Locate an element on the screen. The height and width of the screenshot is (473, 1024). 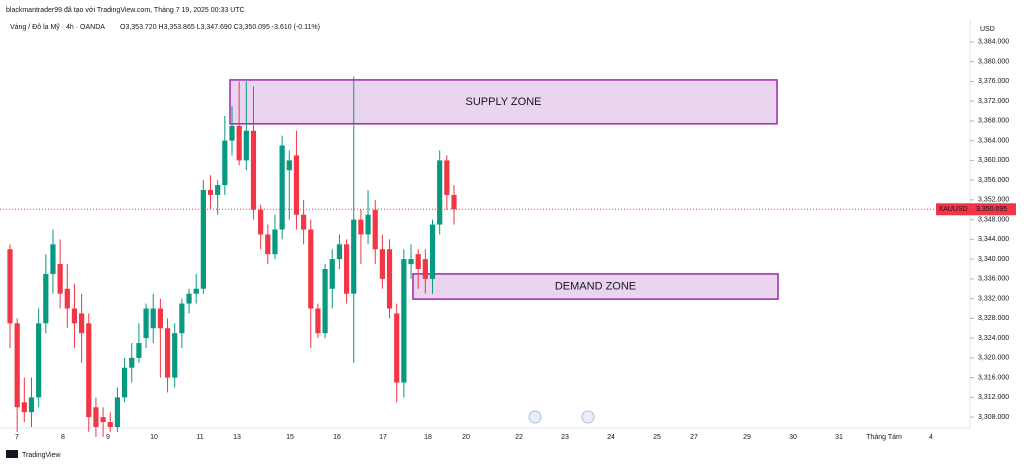
x-tick-label: 20 is located at coordinates (466, 437).